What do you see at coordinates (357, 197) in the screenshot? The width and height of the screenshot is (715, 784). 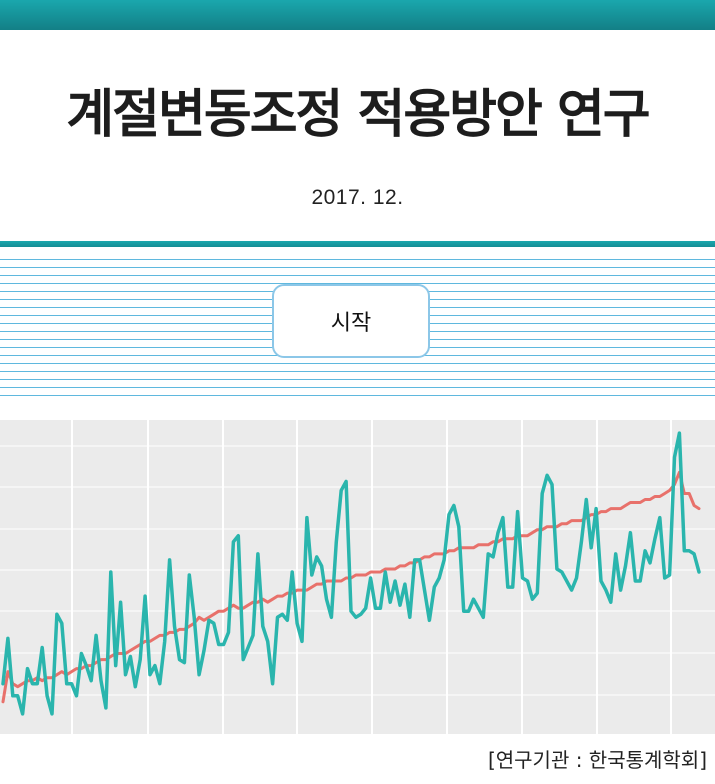 I see `report-date: 2017. 12.` at bounding box center [357, 197].